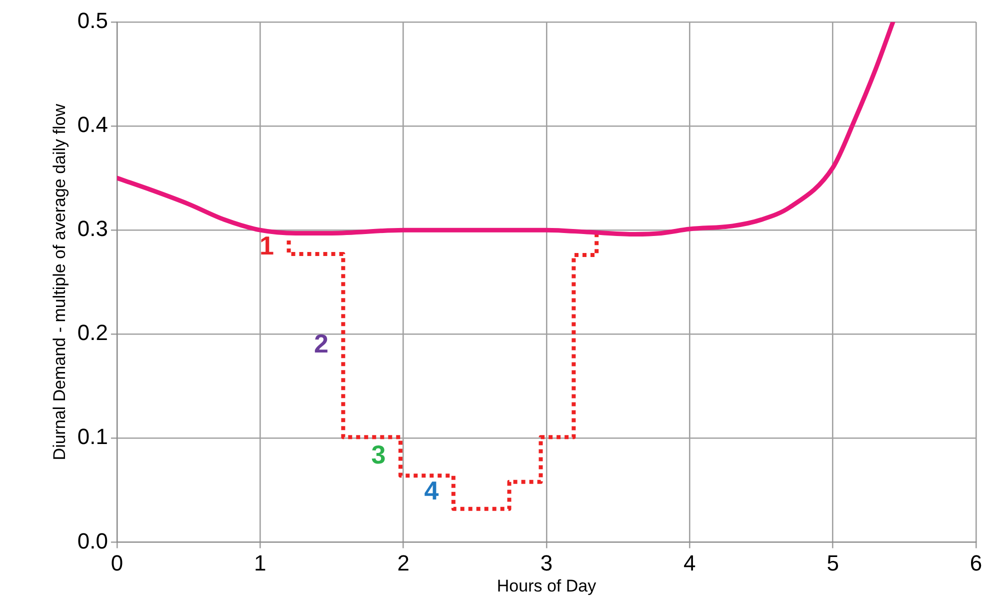 Image resolution: width=986 pixels, height=597 pixels. Describe the element at coordinates (117, 563) in the screenshot. I see `x-tick-label: 0` at that location.